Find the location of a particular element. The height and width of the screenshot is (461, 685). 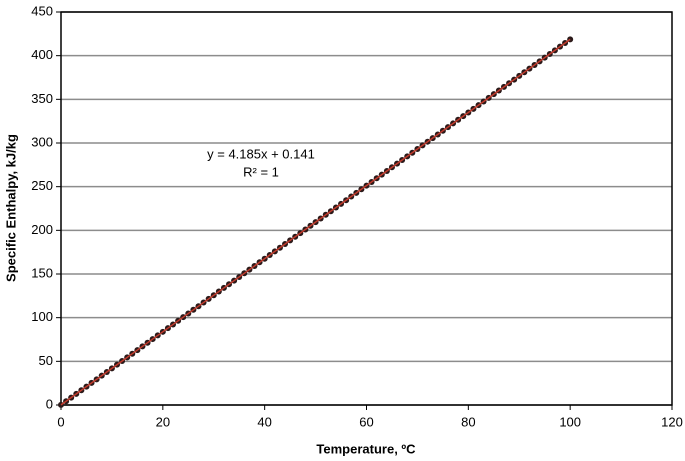

x-tick-label: 100 is located at coordinates (570, 421).